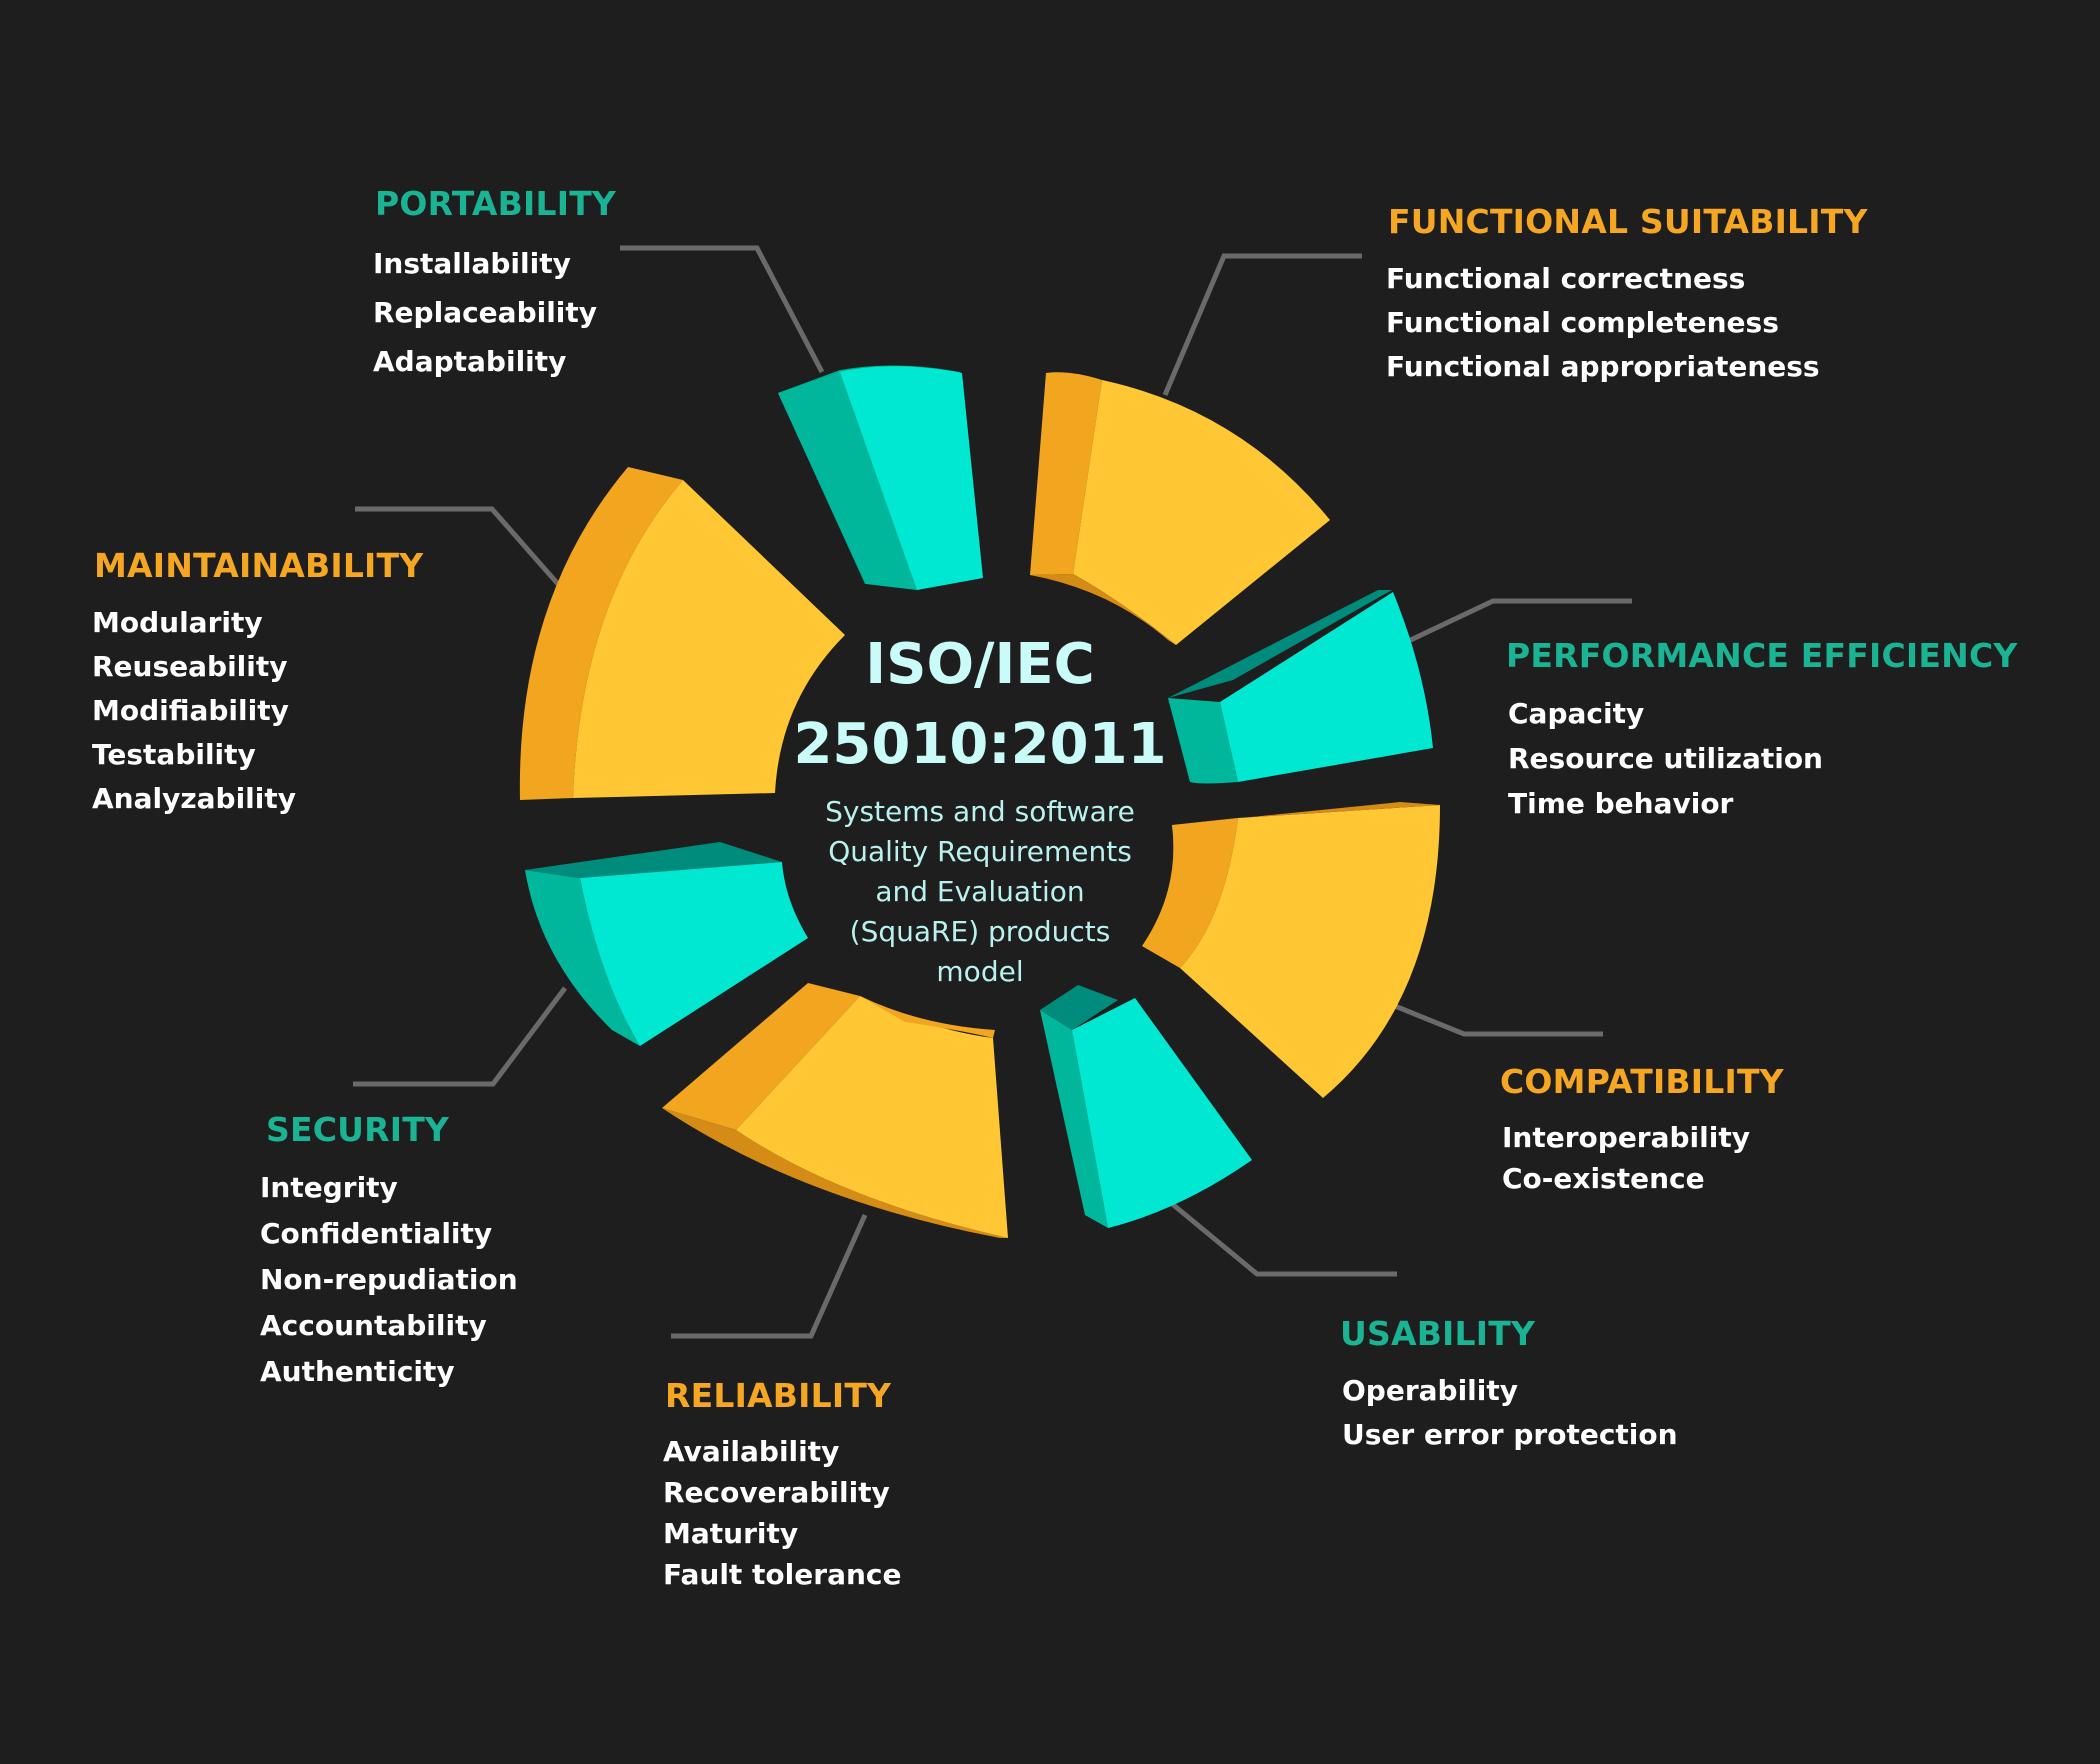  I want to click on connector-functional-suitability, so click(1262, 324).